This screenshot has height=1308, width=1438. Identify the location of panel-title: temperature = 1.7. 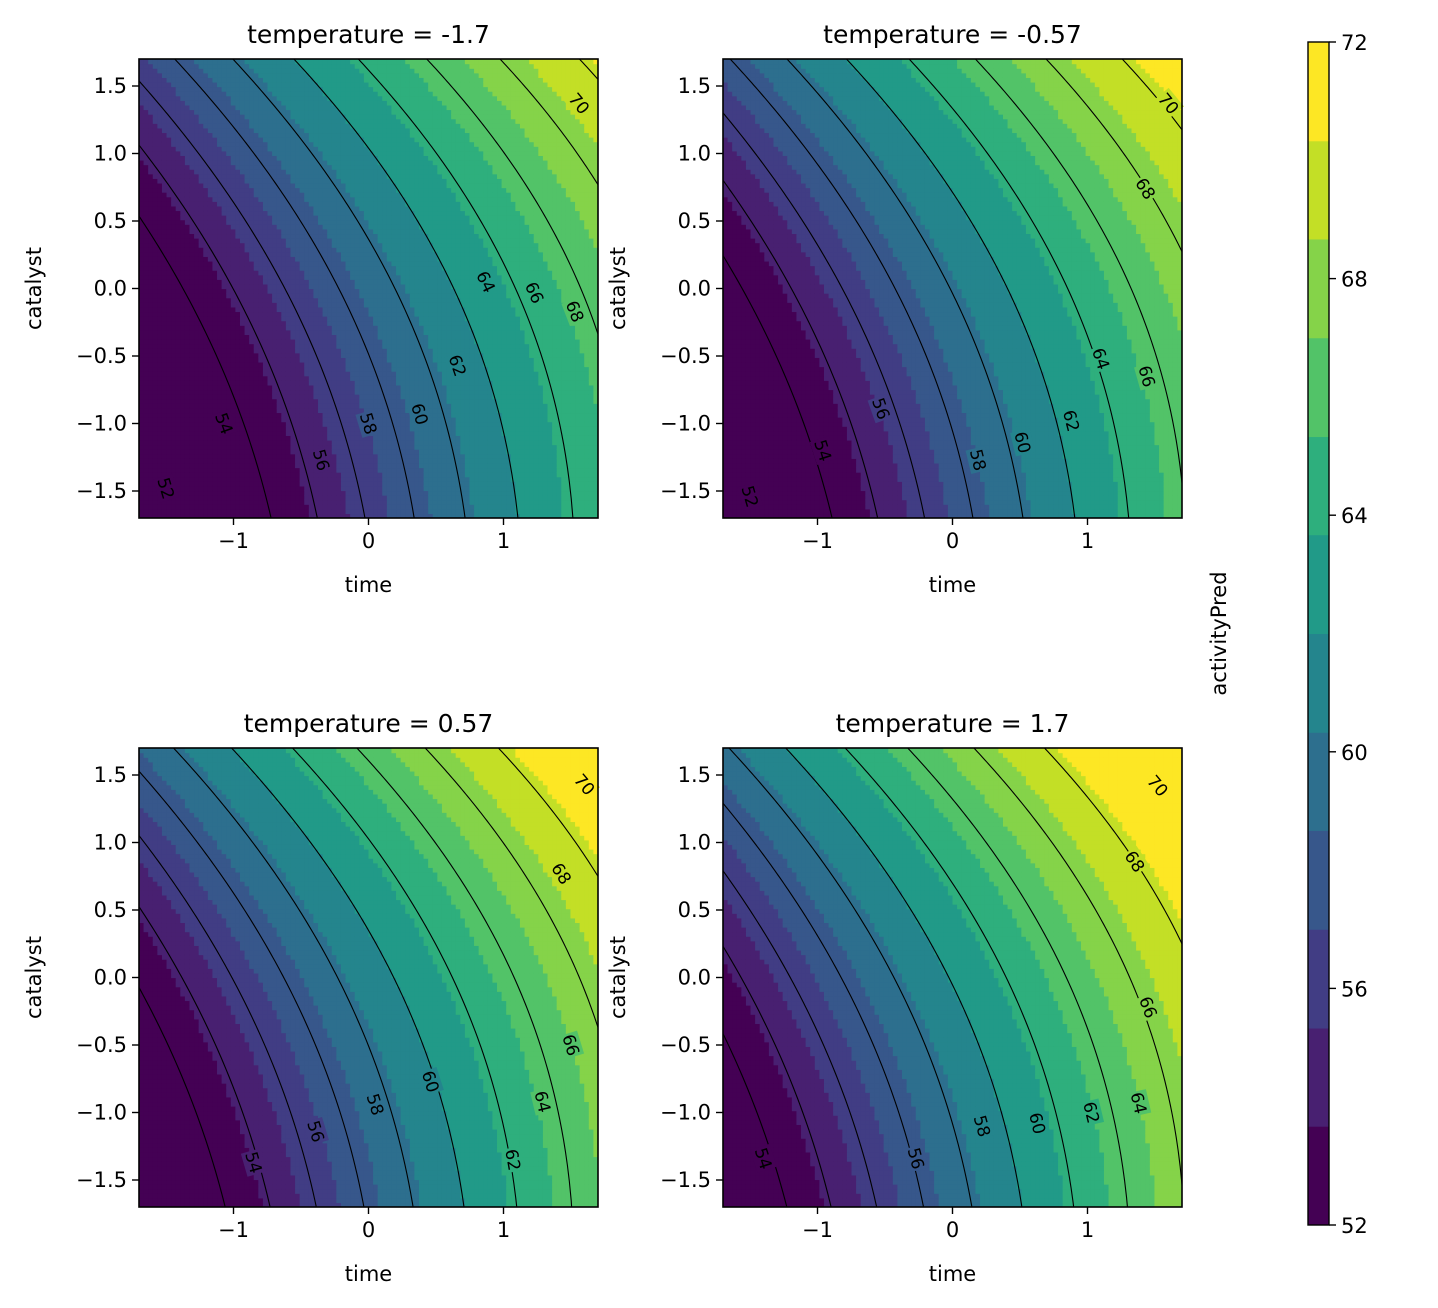
(953, 723).